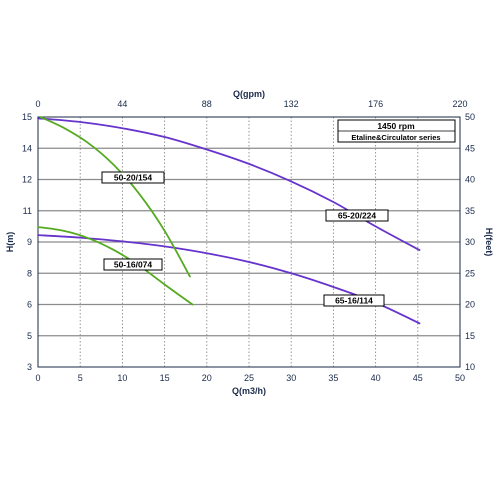 This screenshot has height=500, width=500. I want to click on right-tick-label: 20, so click(470, 305).